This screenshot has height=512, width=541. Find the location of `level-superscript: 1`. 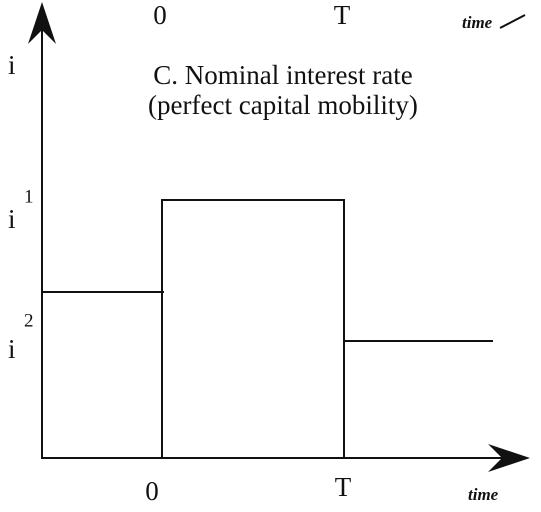

level-superscript: 1 is located at coordinates (29, 196).